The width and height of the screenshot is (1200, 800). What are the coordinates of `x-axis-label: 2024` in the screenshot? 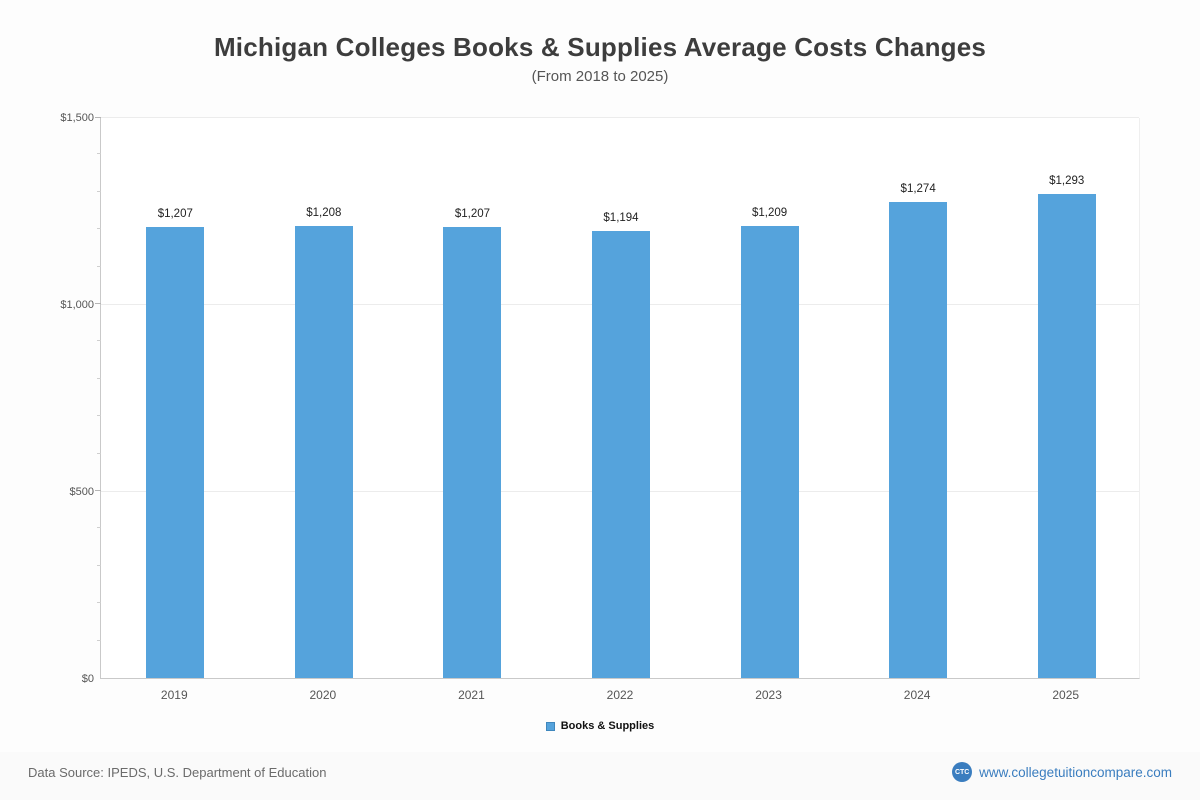 It's located at (917, 695).